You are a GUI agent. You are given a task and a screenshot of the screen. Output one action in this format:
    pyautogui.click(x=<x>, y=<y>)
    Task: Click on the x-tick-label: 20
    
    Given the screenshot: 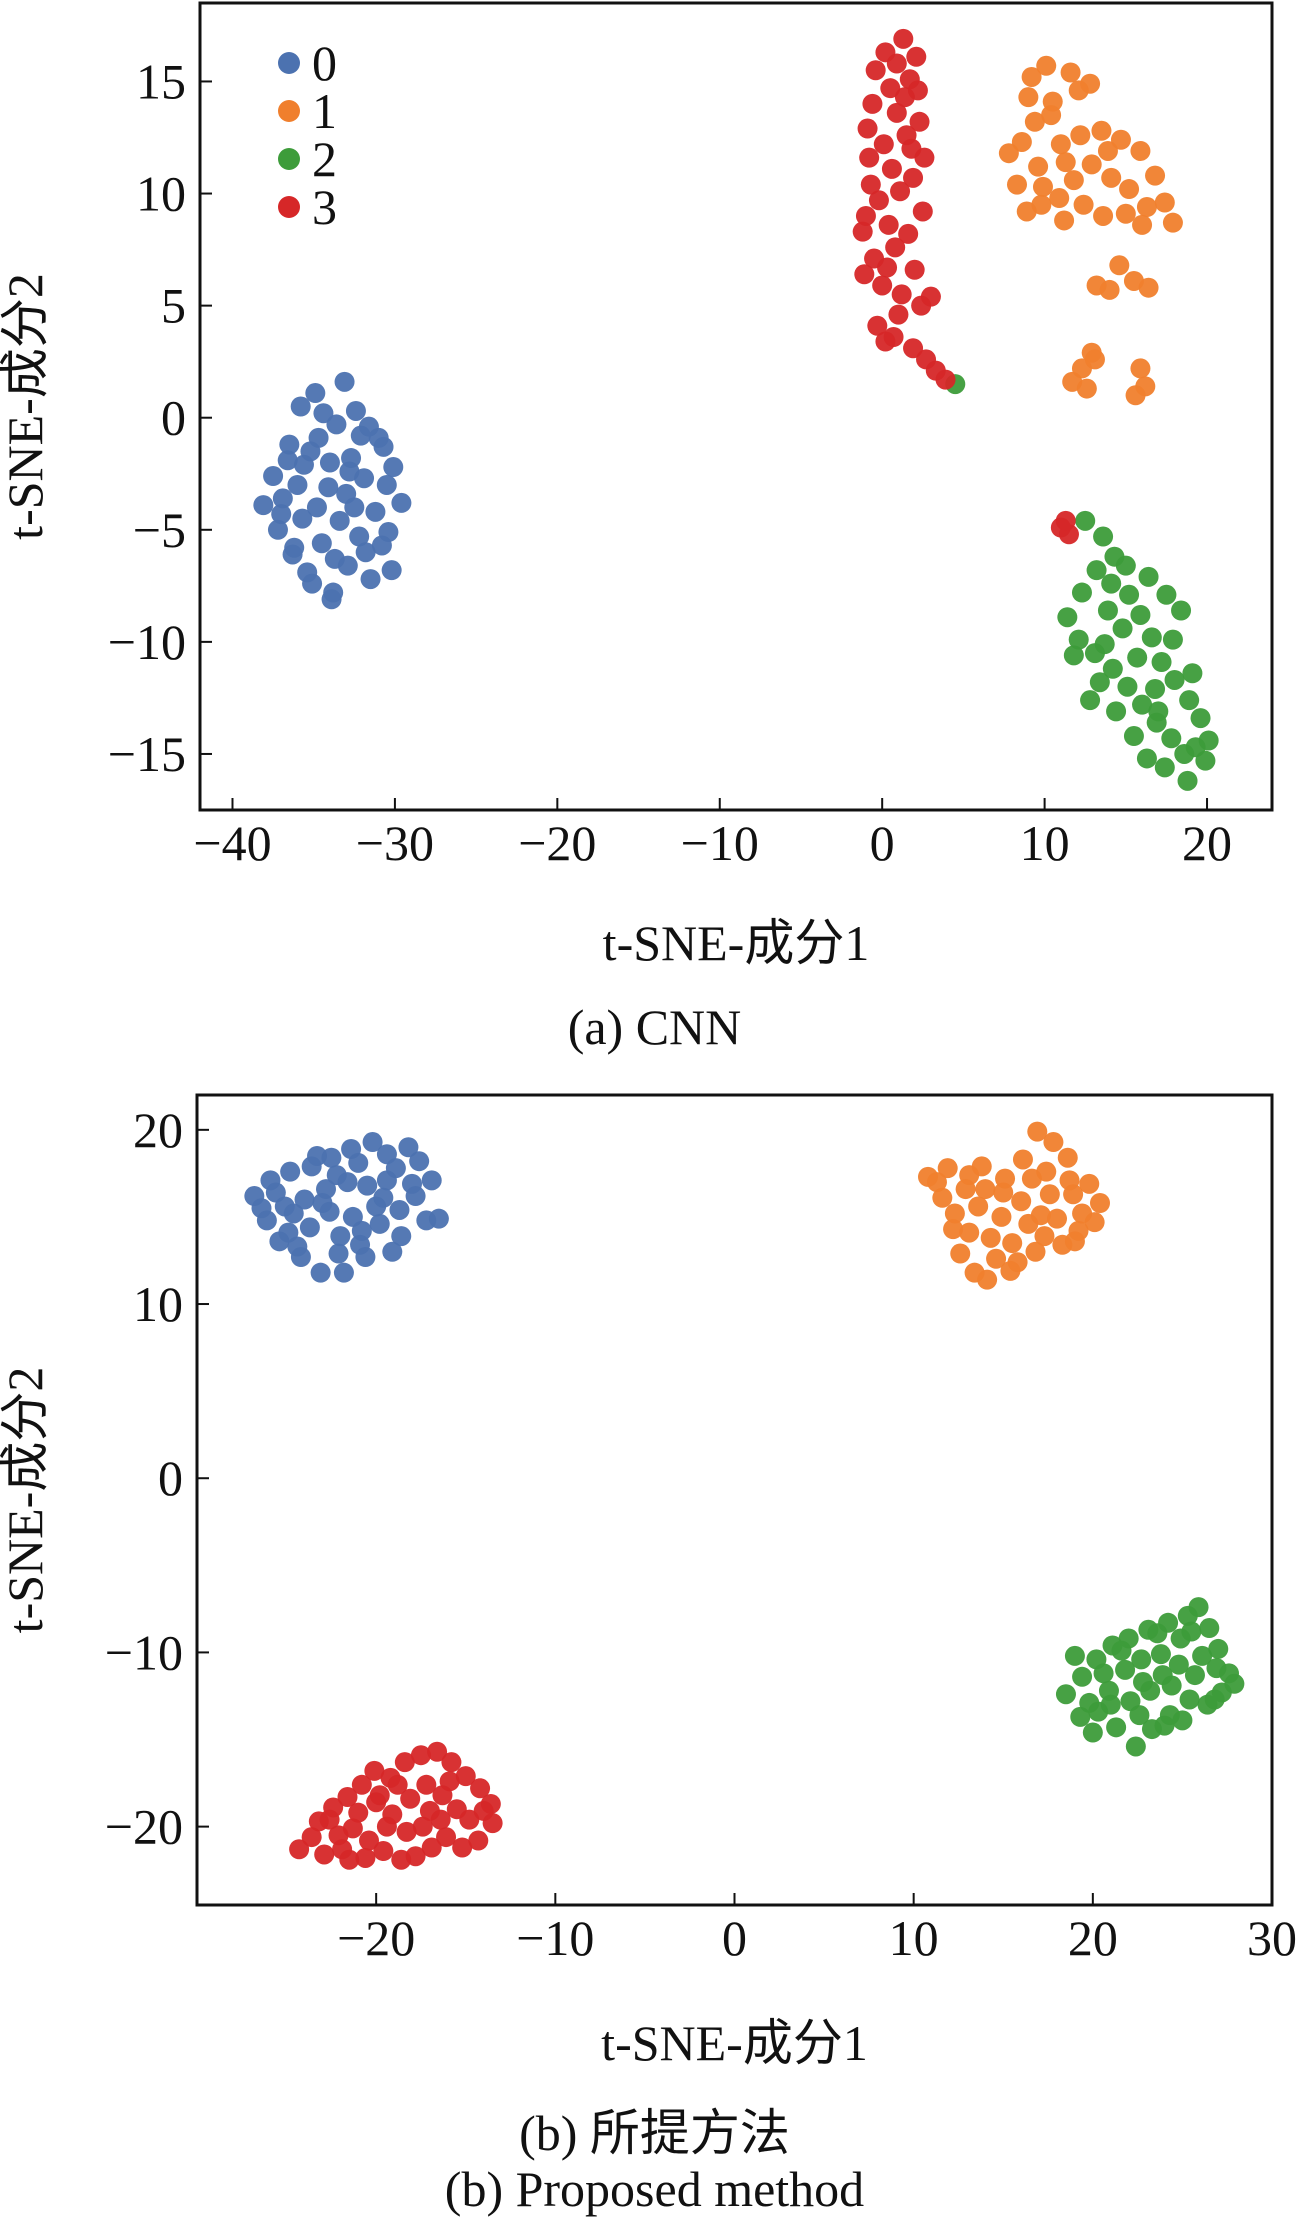 What is the action you would take?
    pyautogui.click(x=1093, y=1938)
    